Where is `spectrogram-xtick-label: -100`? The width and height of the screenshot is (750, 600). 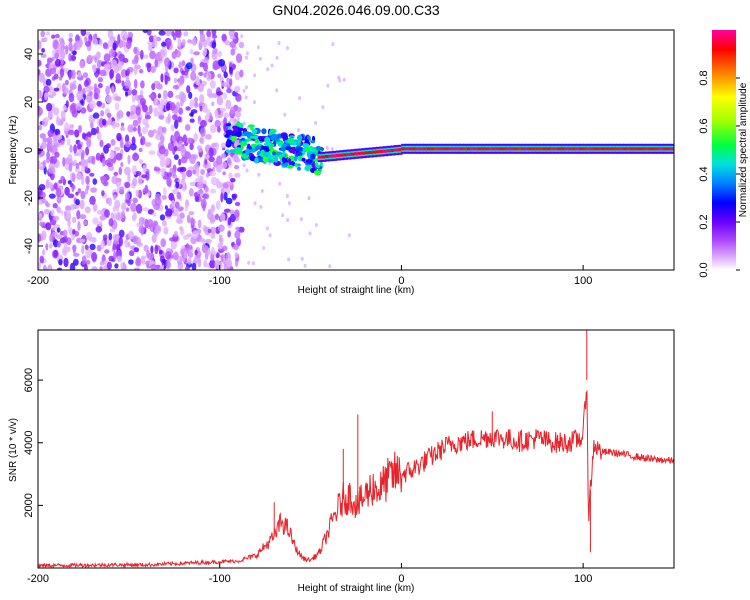
spectrogram-xtick-label: -100 is located at coordinates (220, 281).